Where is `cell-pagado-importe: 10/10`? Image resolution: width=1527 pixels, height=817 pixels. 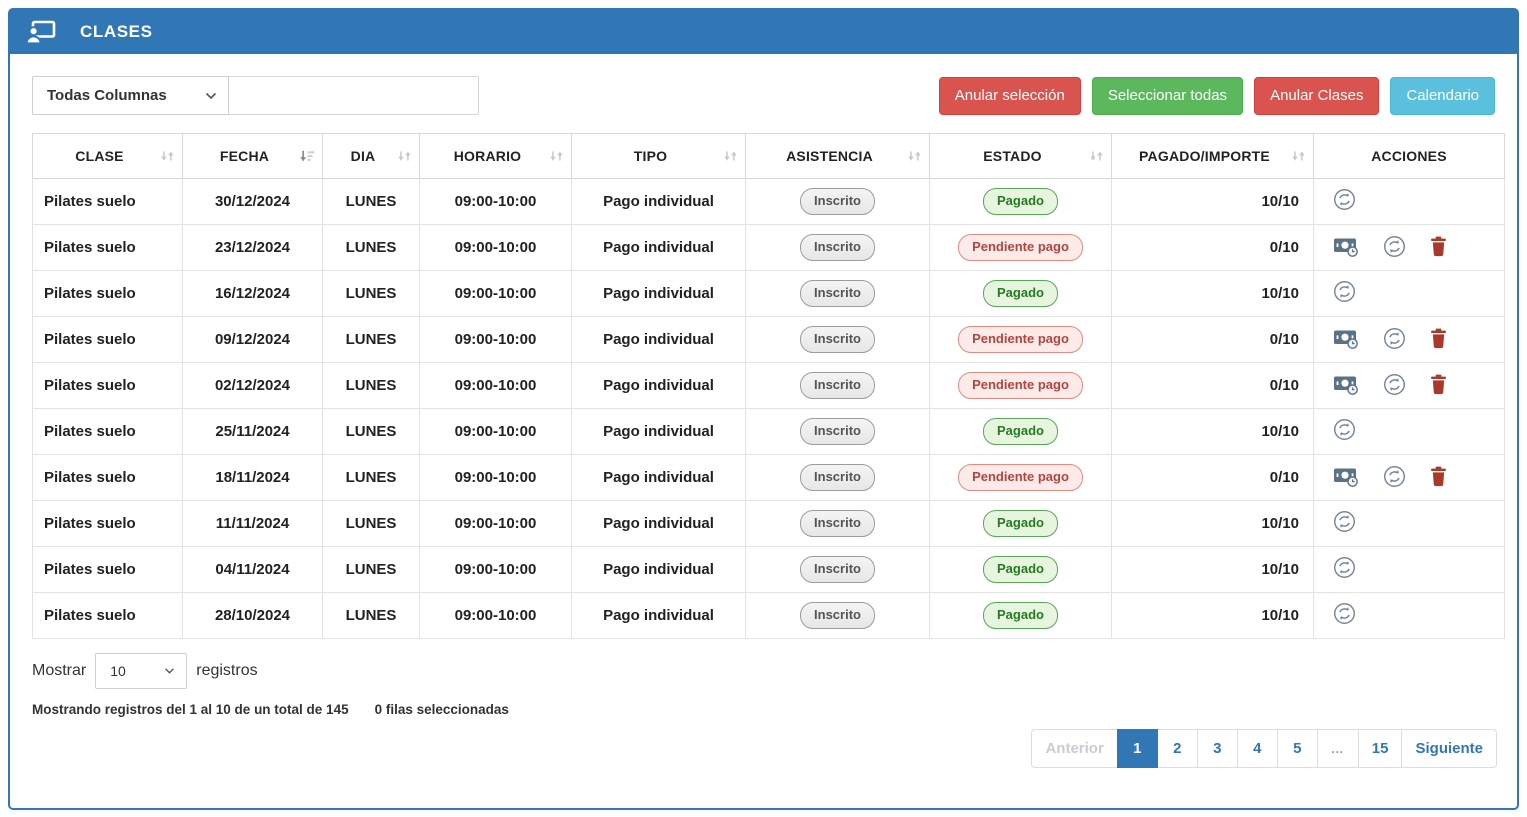
cell-pagado-importe: 10/10 is located at coordinates (1212, 431).